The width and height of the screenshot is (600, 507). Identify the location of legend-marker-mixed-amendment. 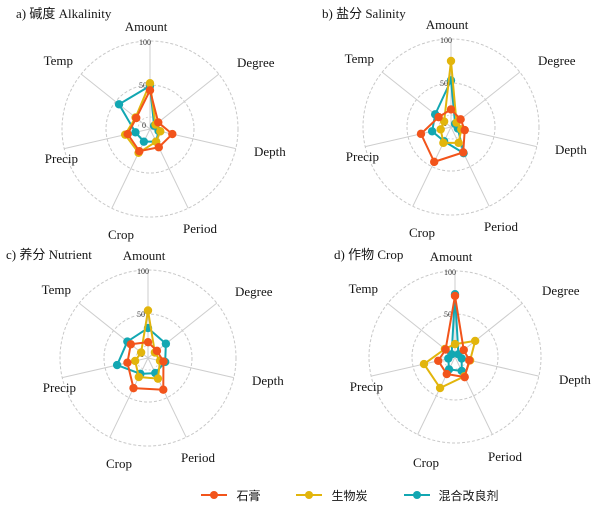
(416, 495).